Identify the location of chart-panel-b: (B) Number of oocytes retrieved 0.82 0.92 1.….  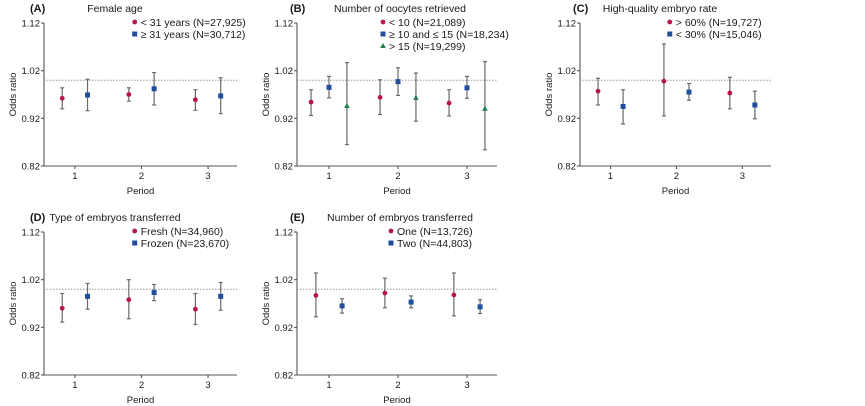
(385, 100).